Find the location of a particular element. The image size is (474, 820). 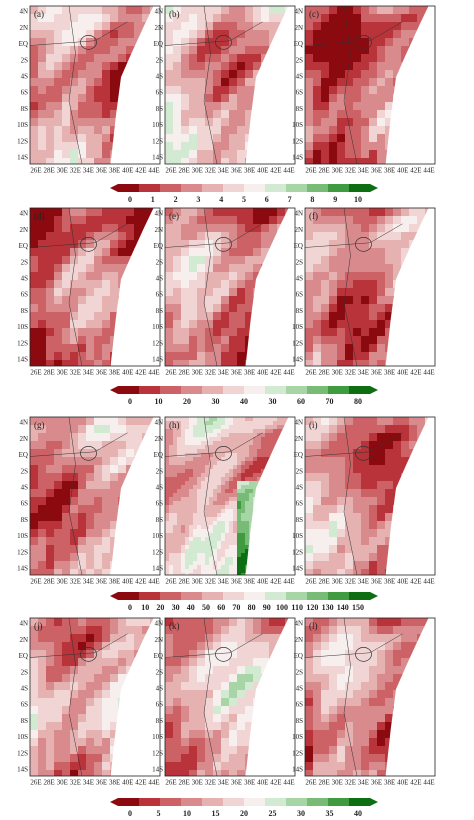

longitude-label: 42E is located at coordinates (415, 582).